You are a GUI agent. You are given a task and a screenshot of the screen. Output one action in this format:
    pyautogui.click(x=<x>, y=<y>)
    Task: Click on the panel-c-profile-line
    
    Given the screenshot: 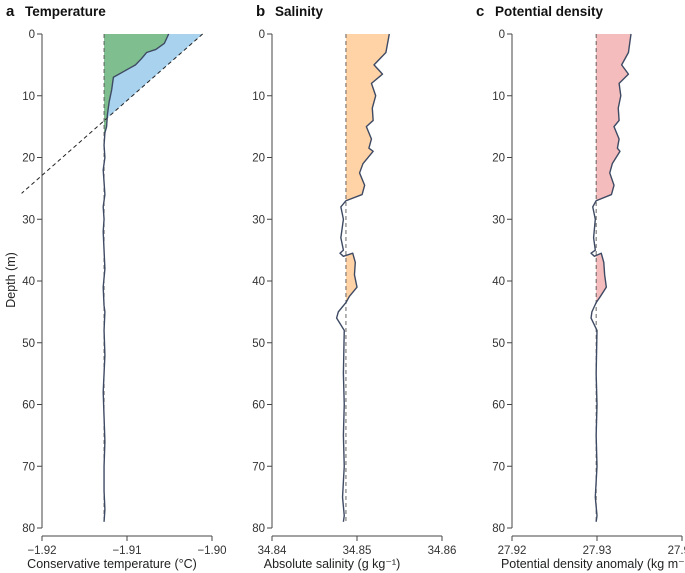 What is the action you would take?
    pyautogui.click(x=611, y=277)
    